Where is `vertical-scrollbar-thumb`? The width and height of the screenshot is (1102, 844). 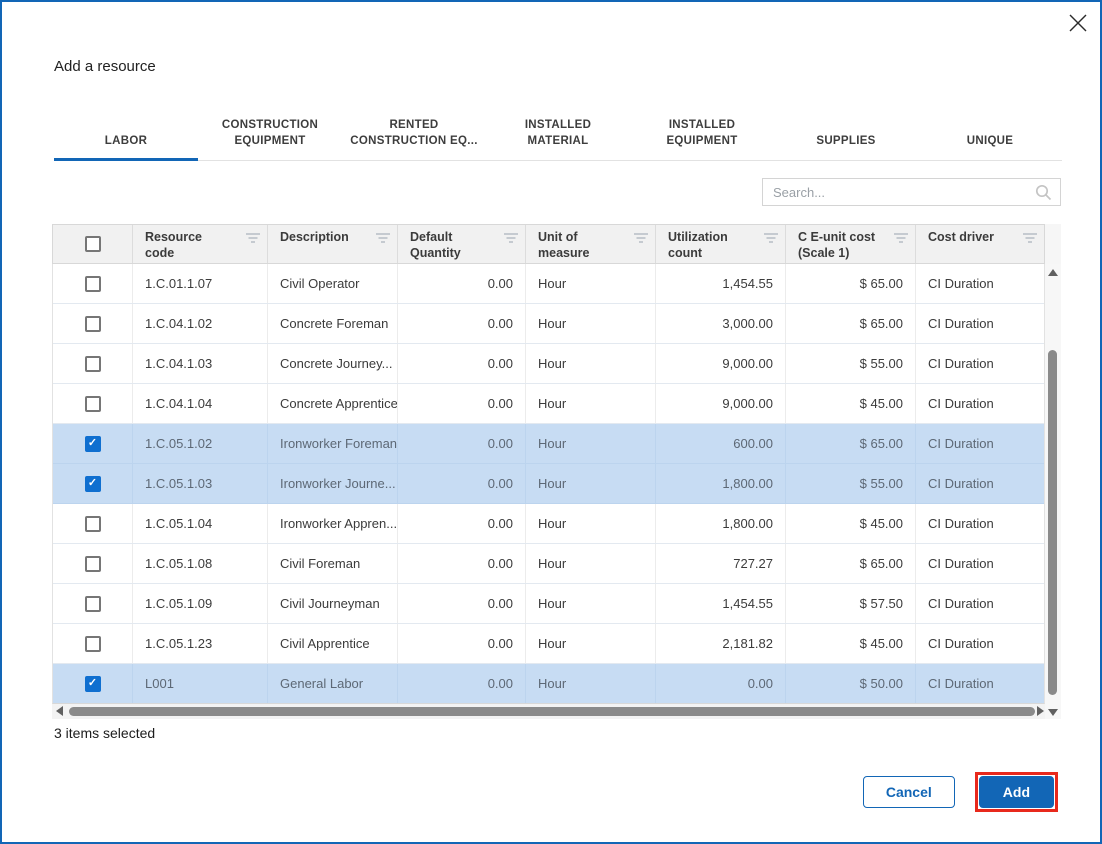 vertical-scrollbar-thumb is located at coordinates (1052, 522).